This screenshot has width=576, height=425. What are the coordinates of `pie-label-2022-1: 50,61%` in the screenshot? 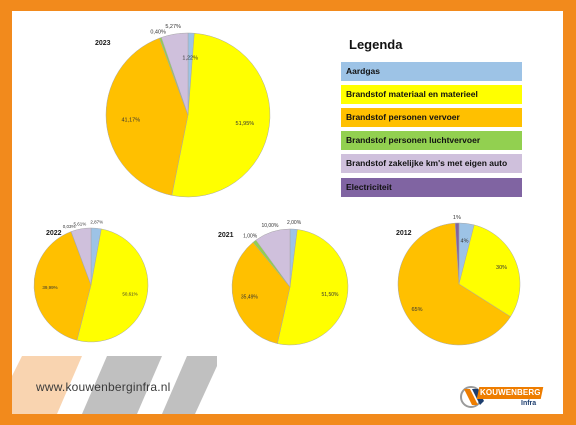 It's located at (129, 294).